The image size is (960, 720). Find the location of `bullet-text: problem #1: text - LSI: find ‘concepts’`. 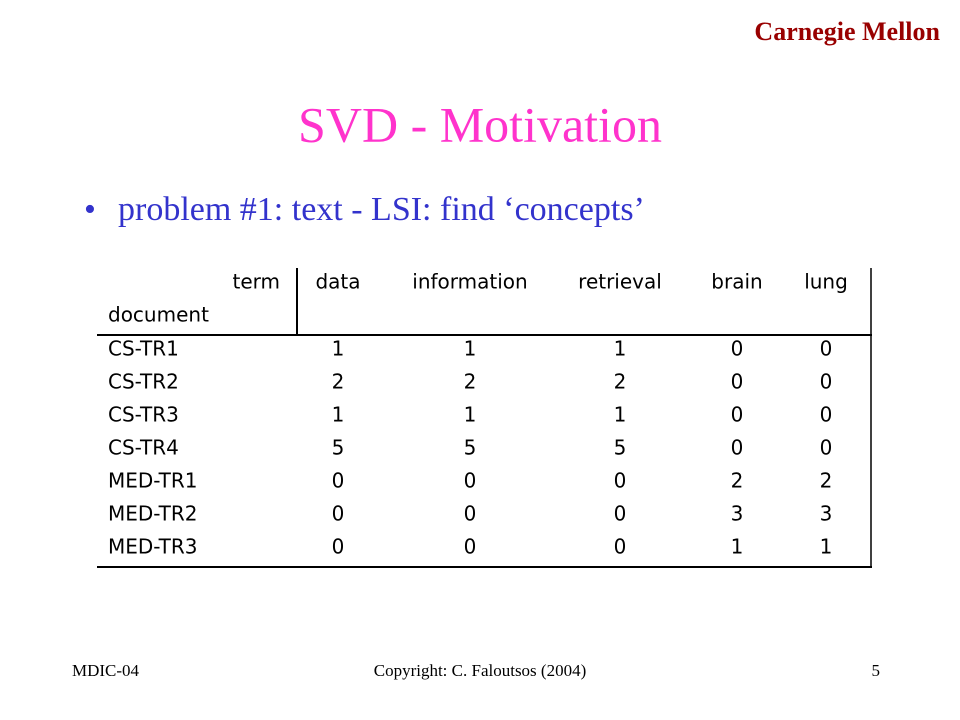

bullet-text: problem #1: text - LSI: find ‘concepts’ is located at coordinates (381, 209).